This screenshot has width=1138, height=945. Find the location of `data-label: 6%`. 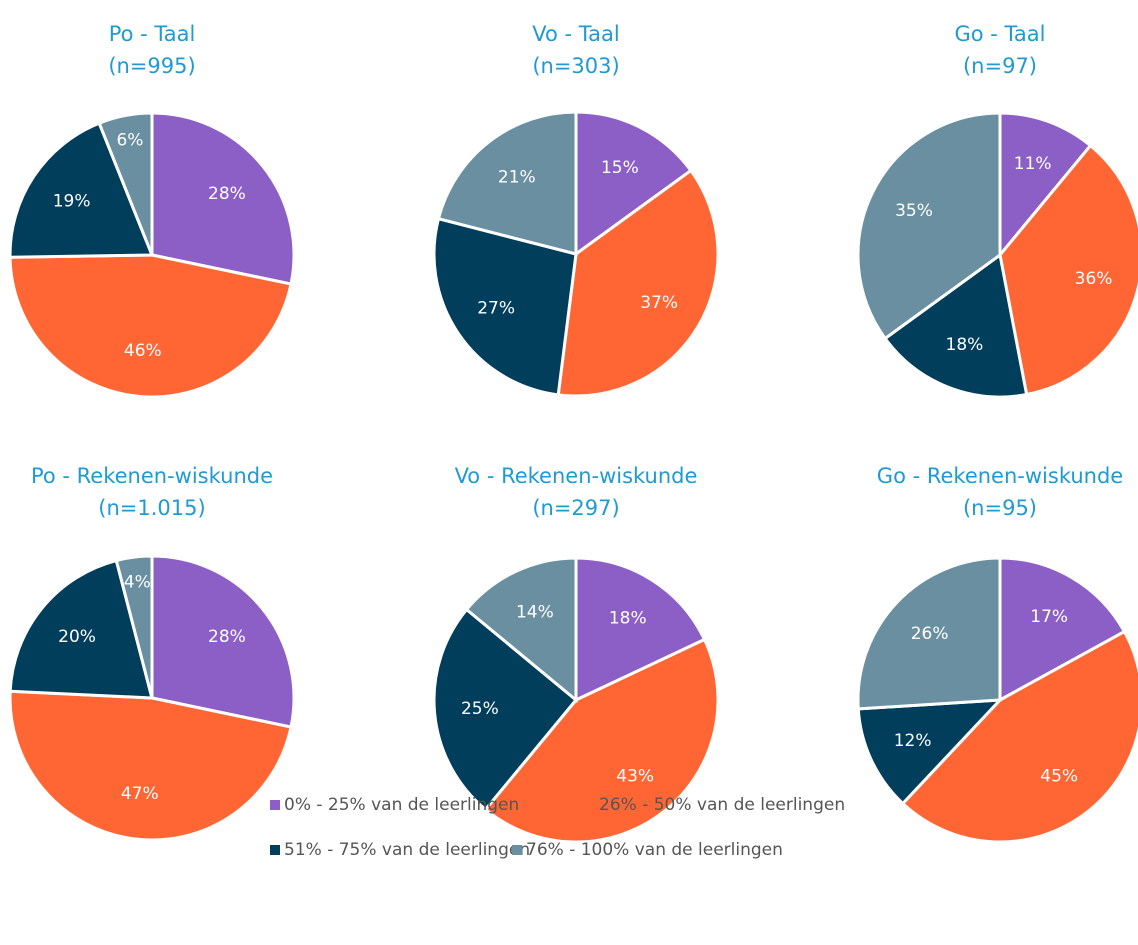

data-label: 6% is located at coordinates (129, 141).